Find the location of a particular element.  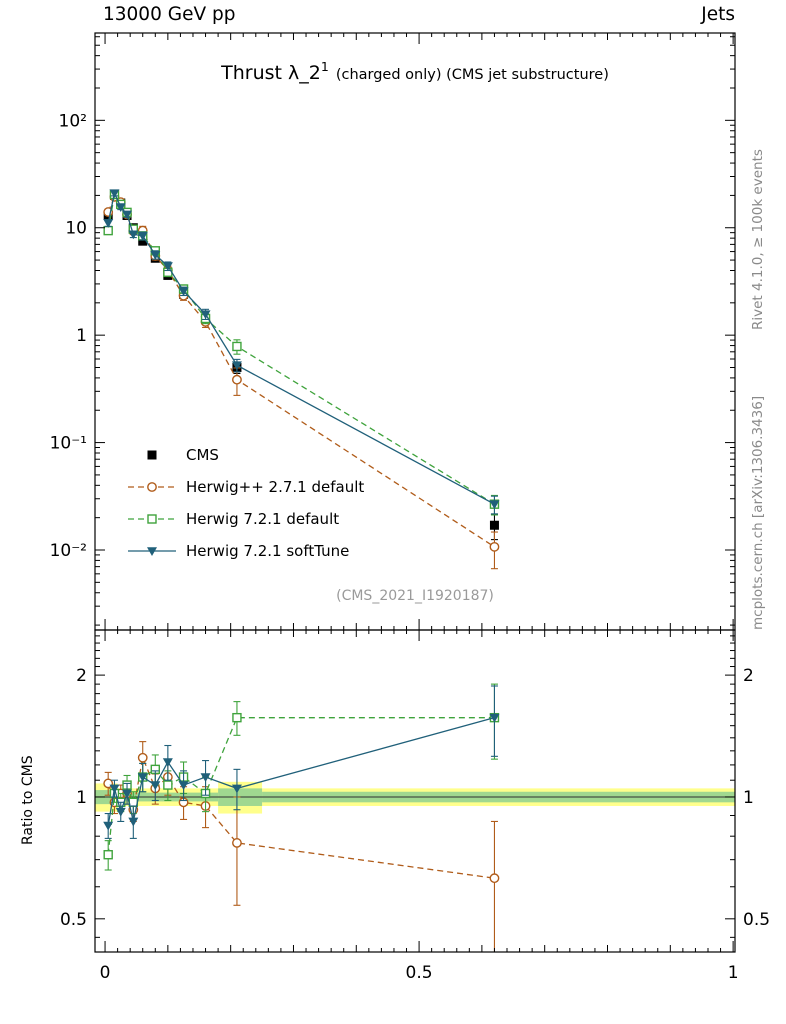

y-ratio-tick-label-left: 1 is located at coordinates (81, 798).